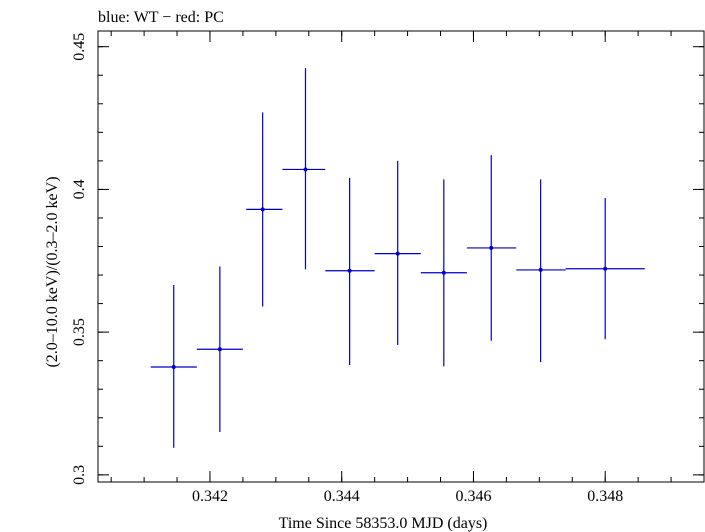 The image size is (705, 532). I want to click on x-tick-label: 0.342, so click(210, 496).